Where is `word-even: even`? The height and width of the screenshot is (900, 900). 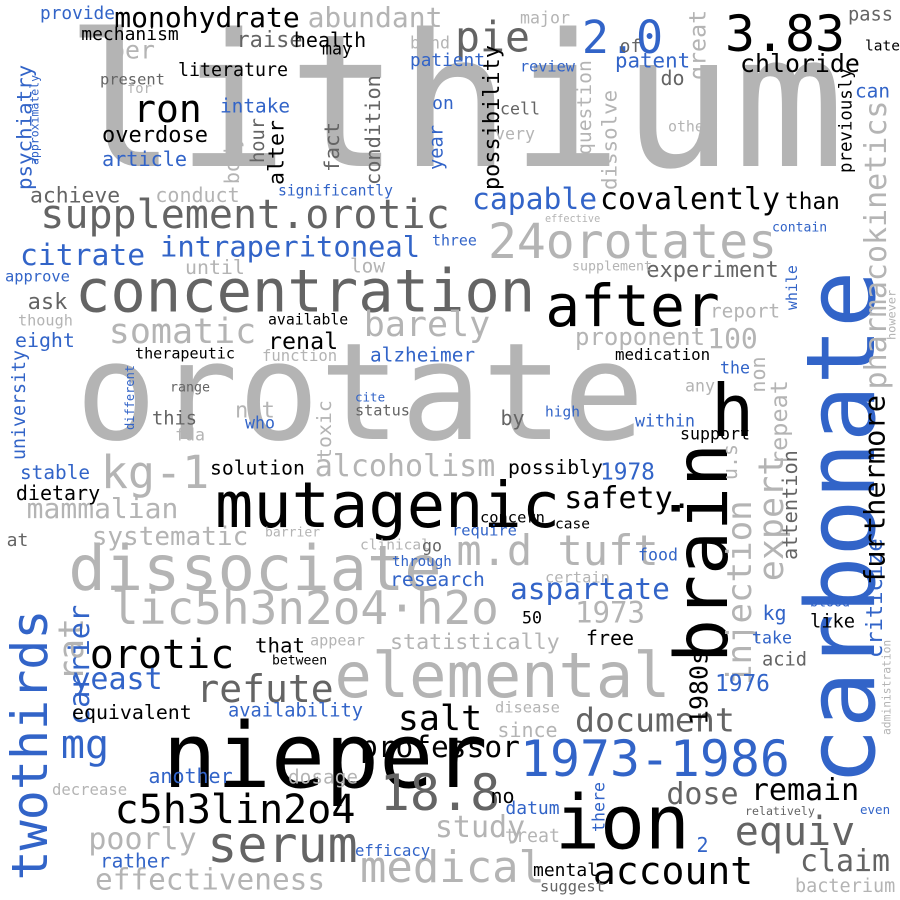
word-even: even is located at coordinates (875, 810).